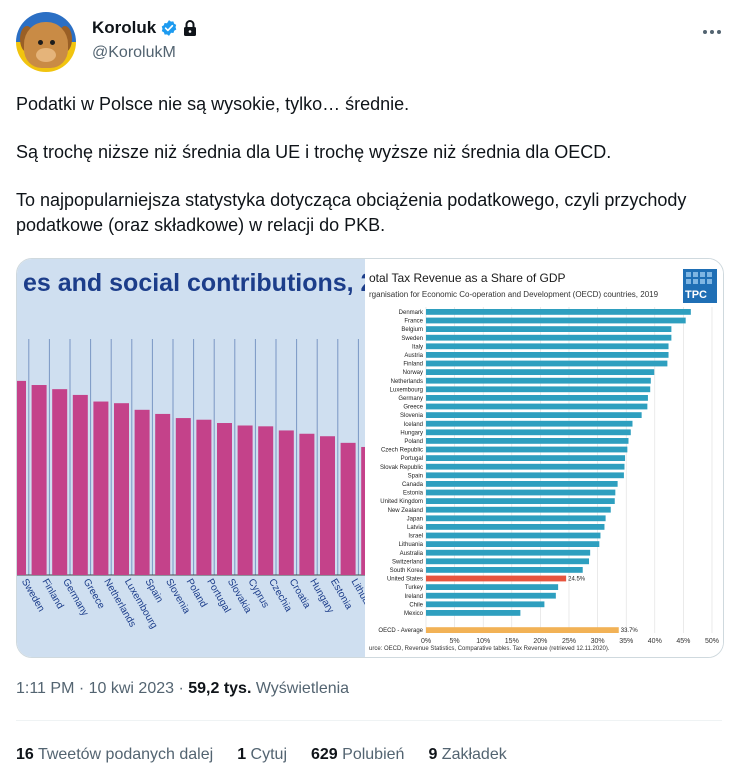 This screenshot has height=770, width=738. What do you see at coordinates (467, 754) in the screenshot?
I see `stat-bookmarks: 9 Zakładek` at bounding box center [467, 754].